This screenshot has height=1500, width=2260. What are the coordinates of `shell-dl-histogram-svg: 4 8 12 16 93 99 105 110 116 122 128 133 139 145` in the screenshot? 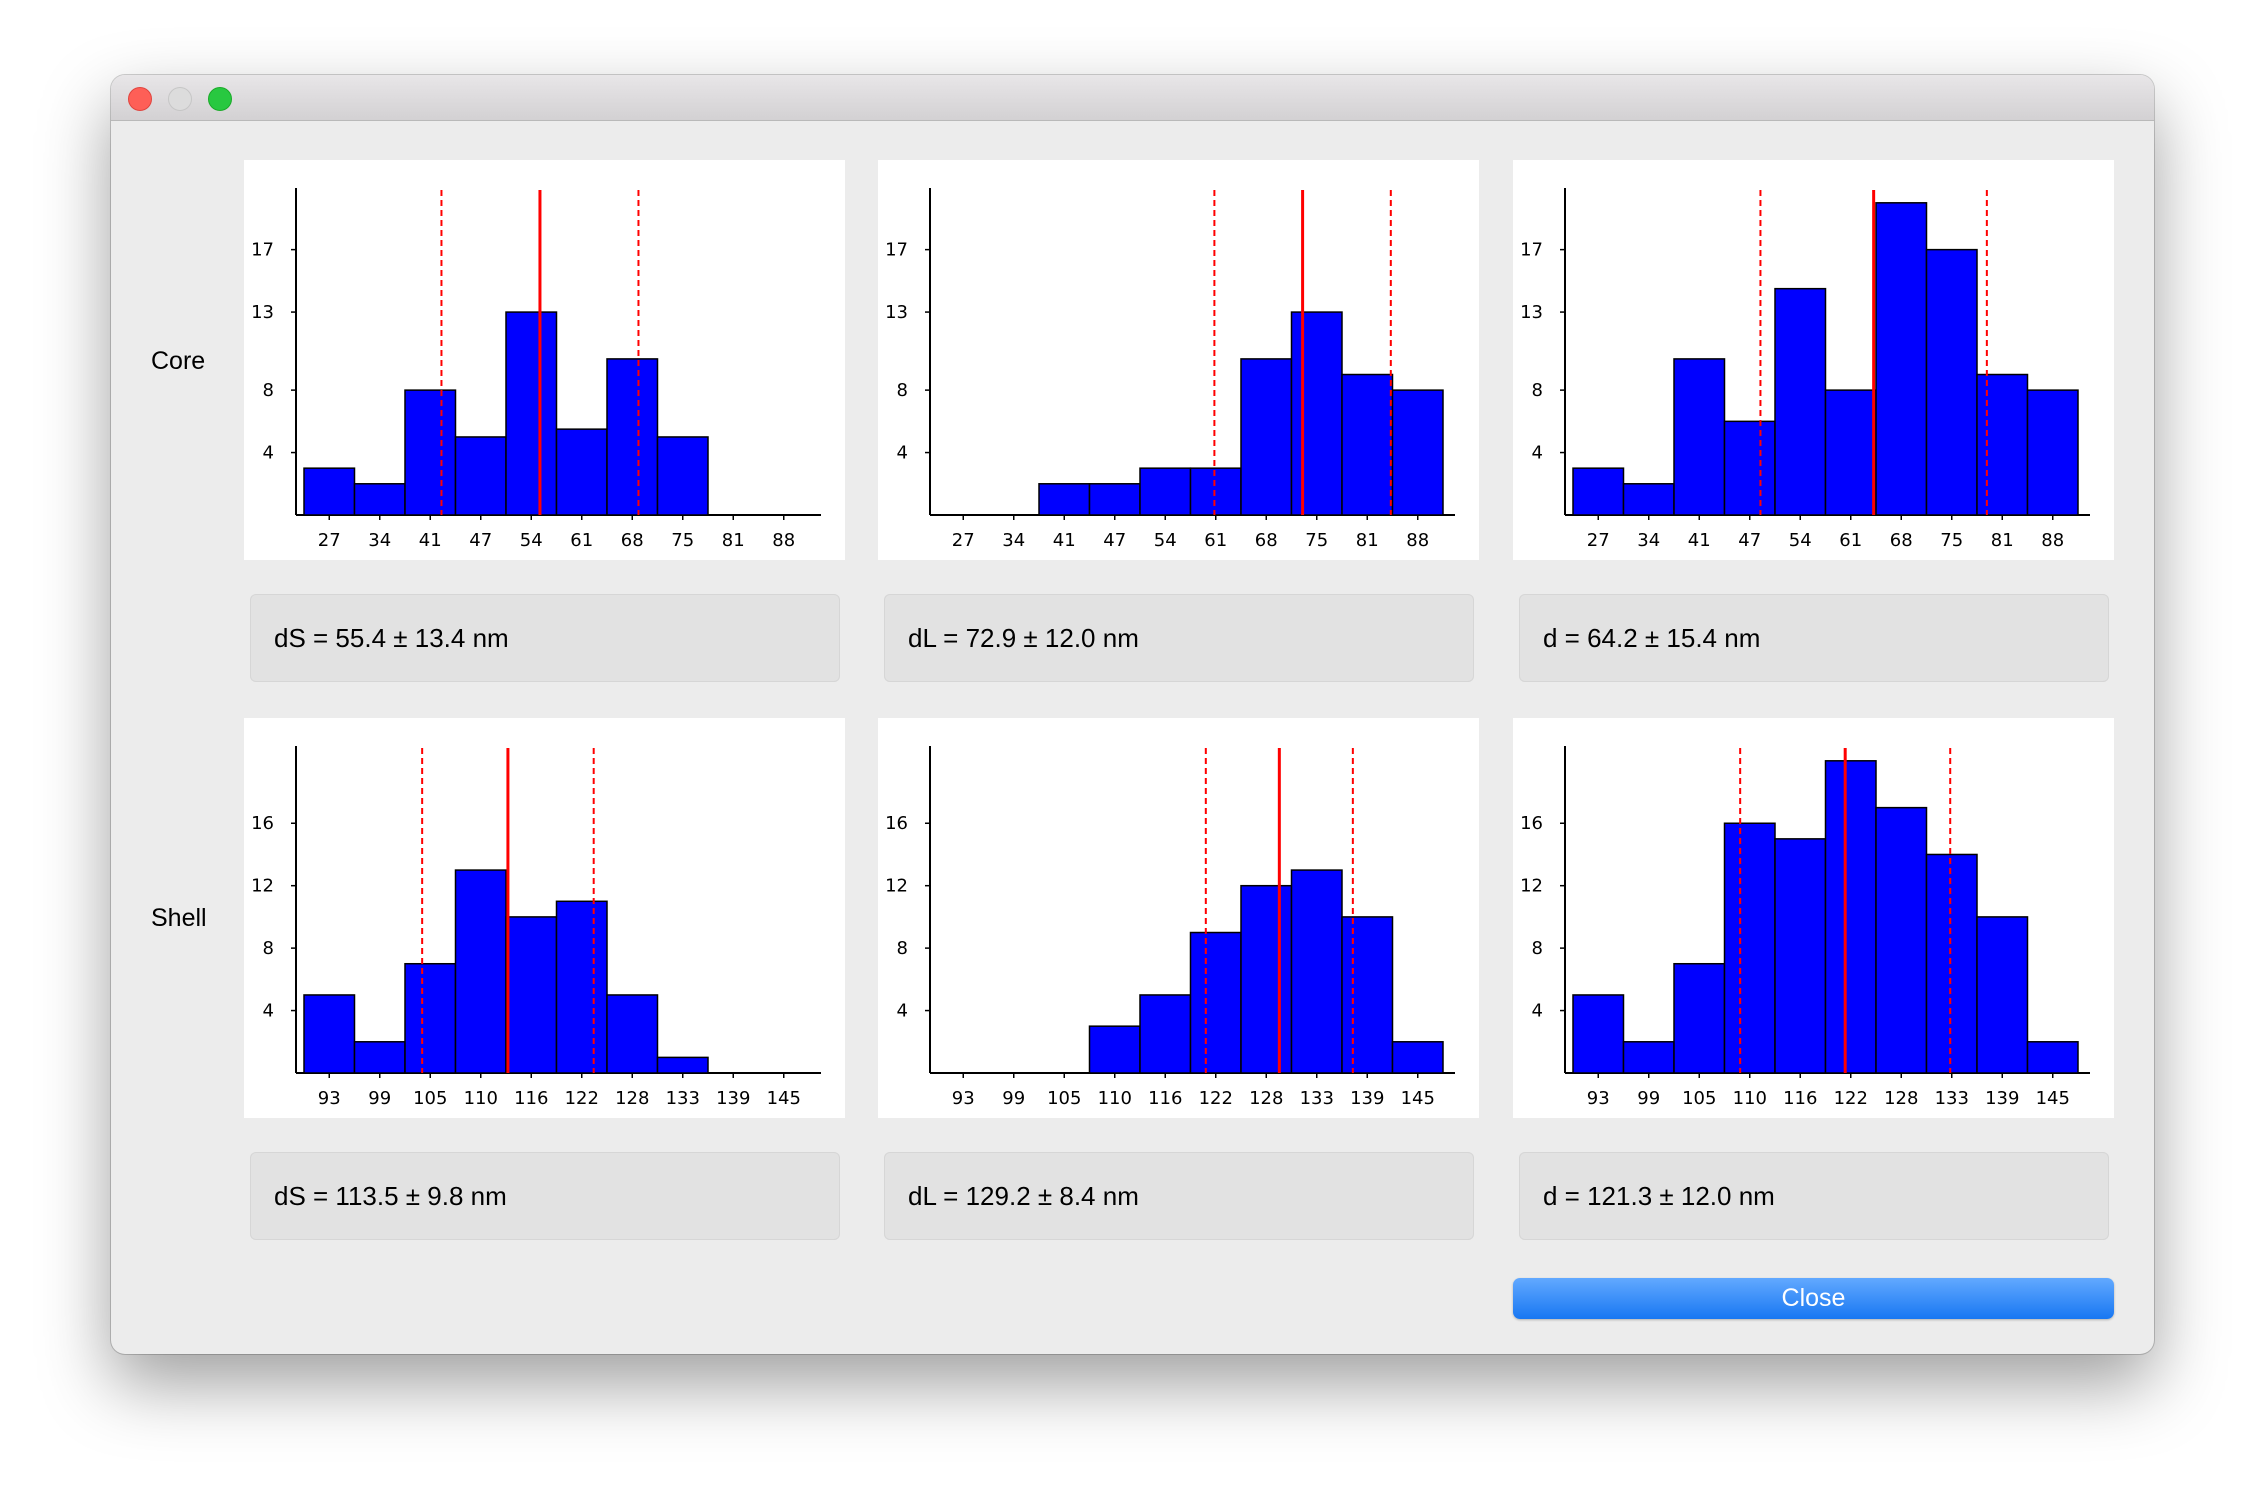 It's located at (1170, 927).